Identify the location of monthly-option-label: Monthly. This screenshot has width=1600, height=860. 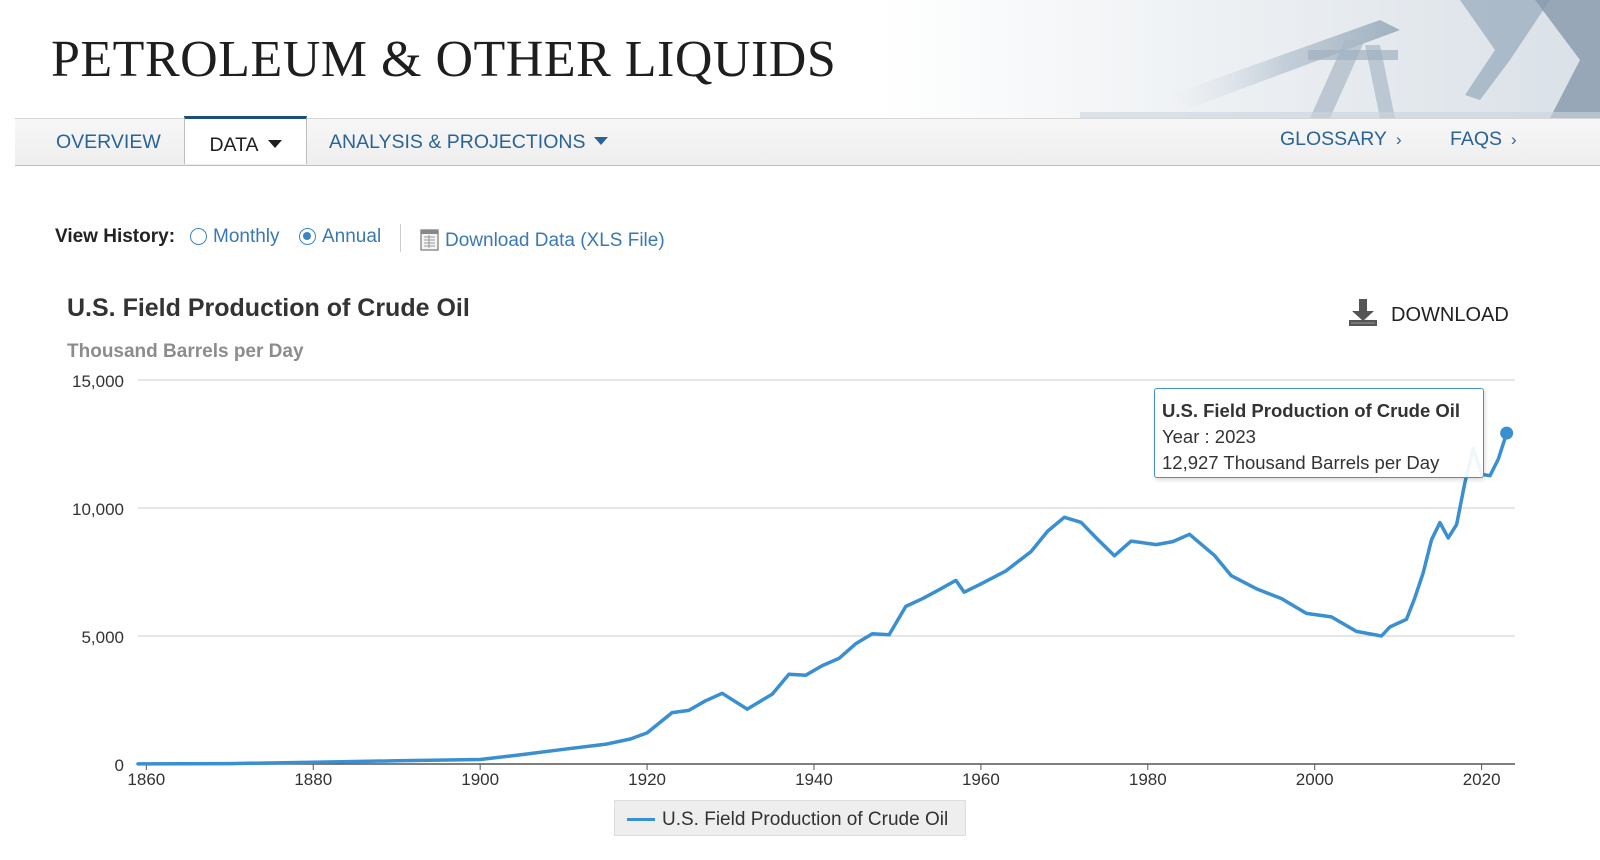
(246, 236).